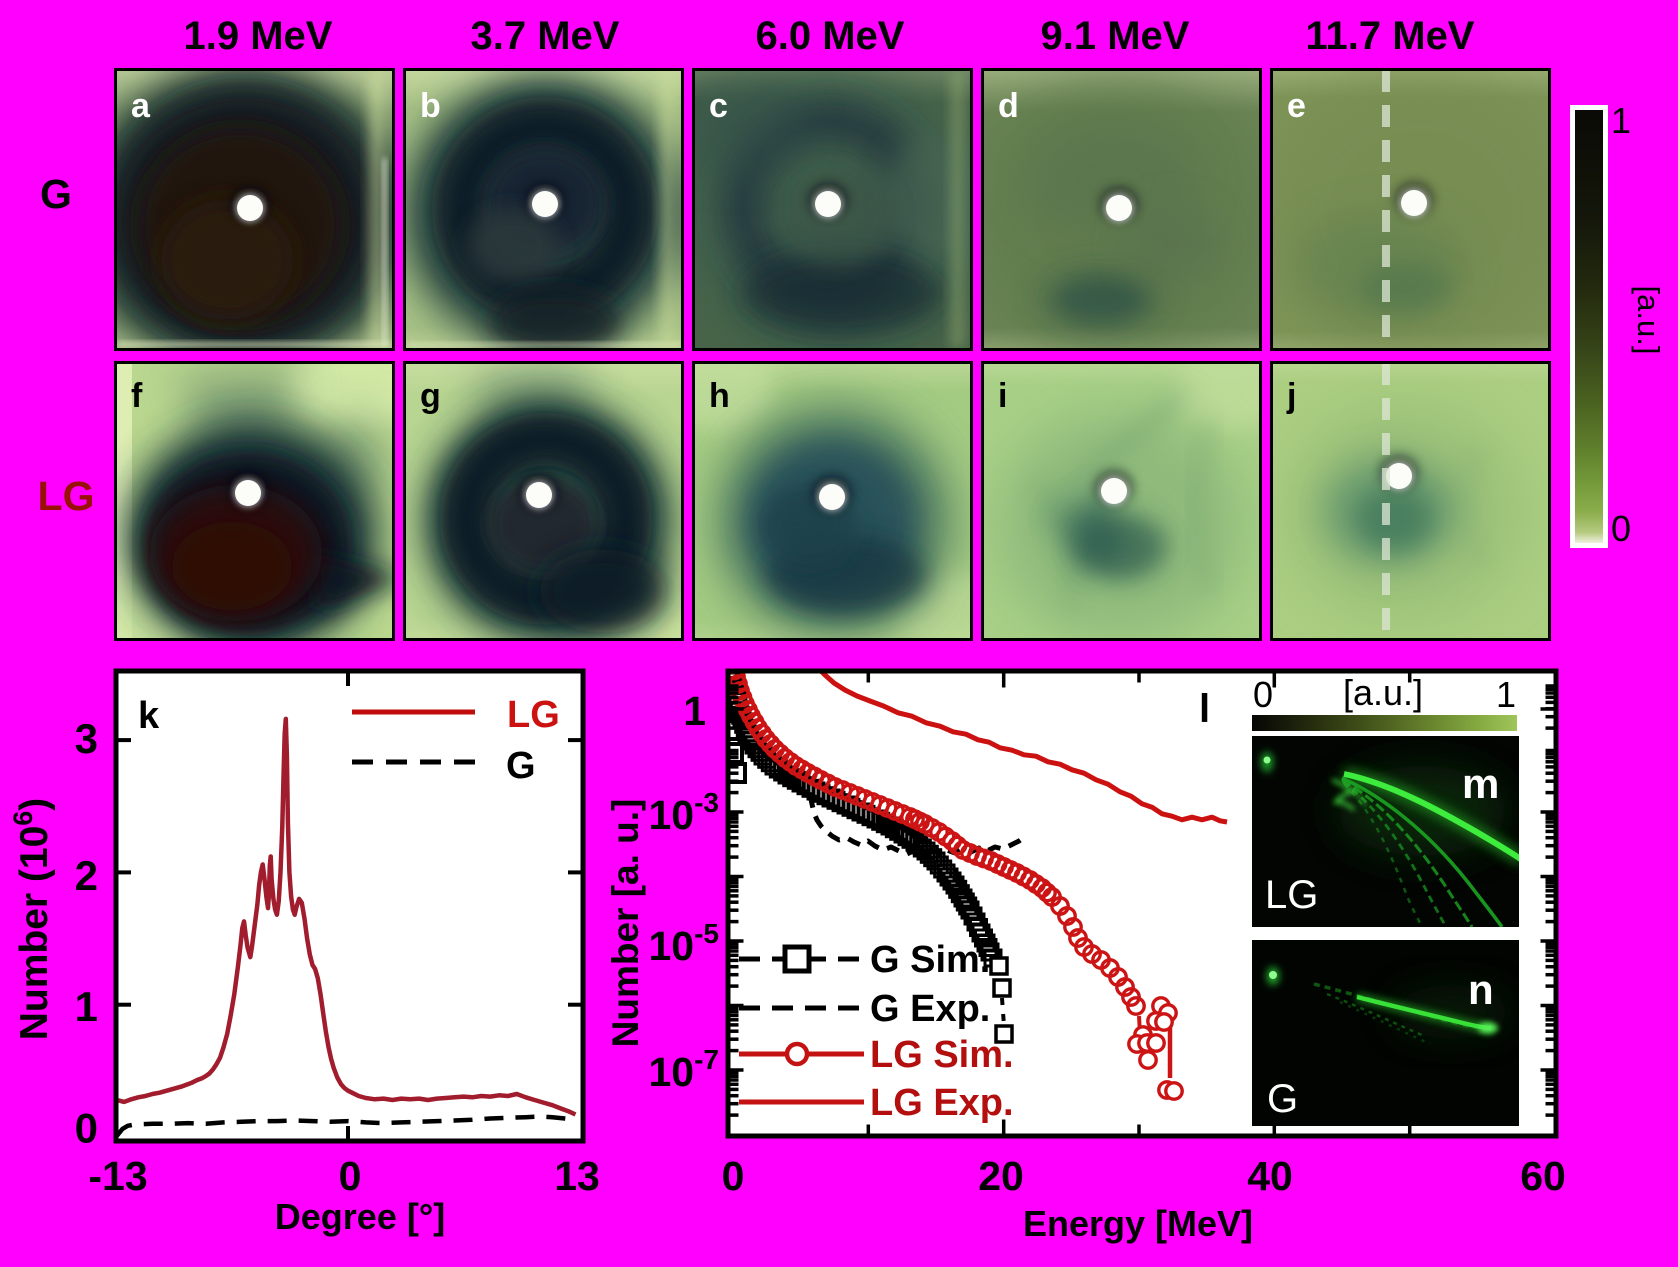 The height and width of the screenshot is (1267, 1678). Describe the element at coordinates (258, 36) in the screenshot. I see `svg-text: 1.9 MeV` at that location.